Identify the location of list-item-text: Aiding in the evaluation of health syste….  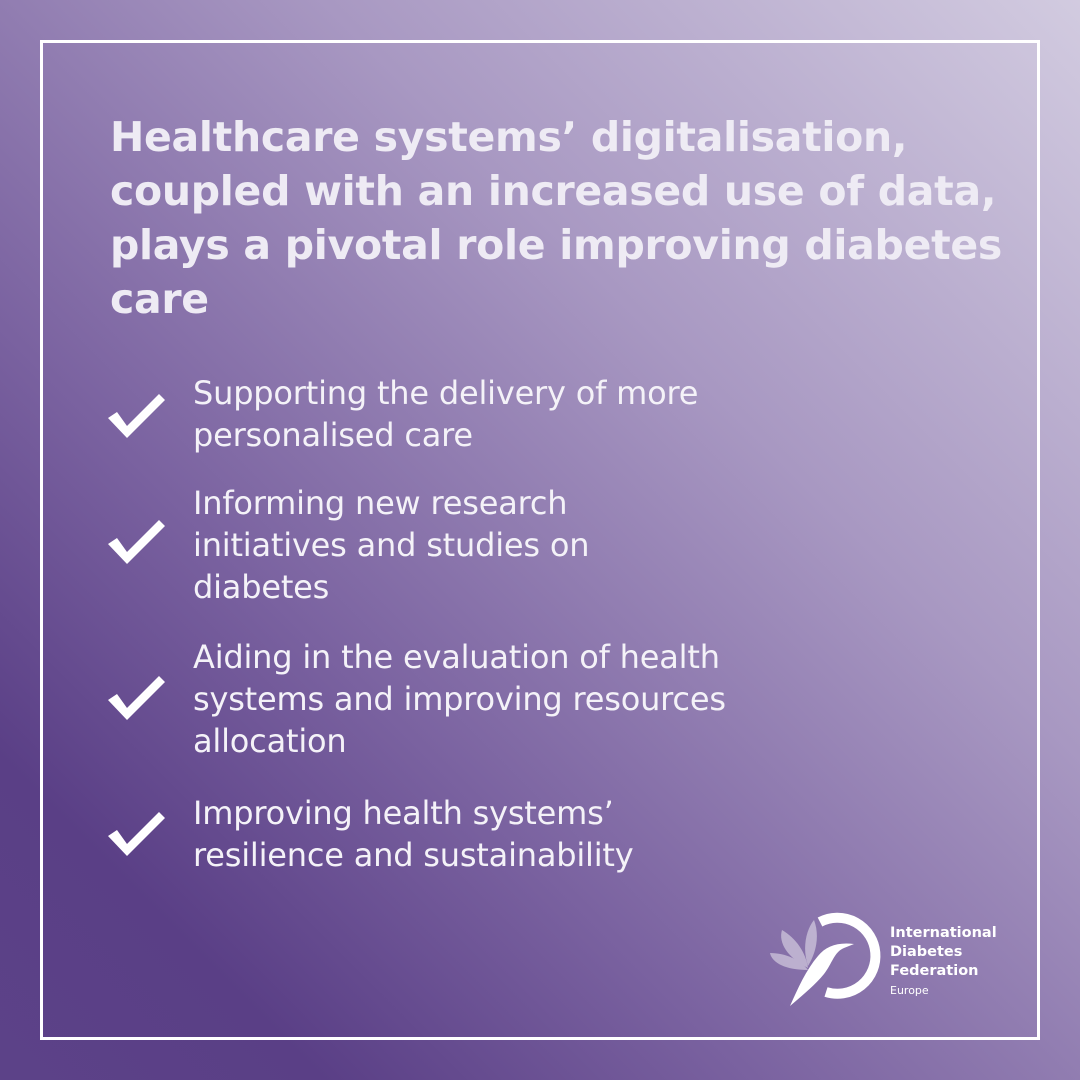
(459, 699).